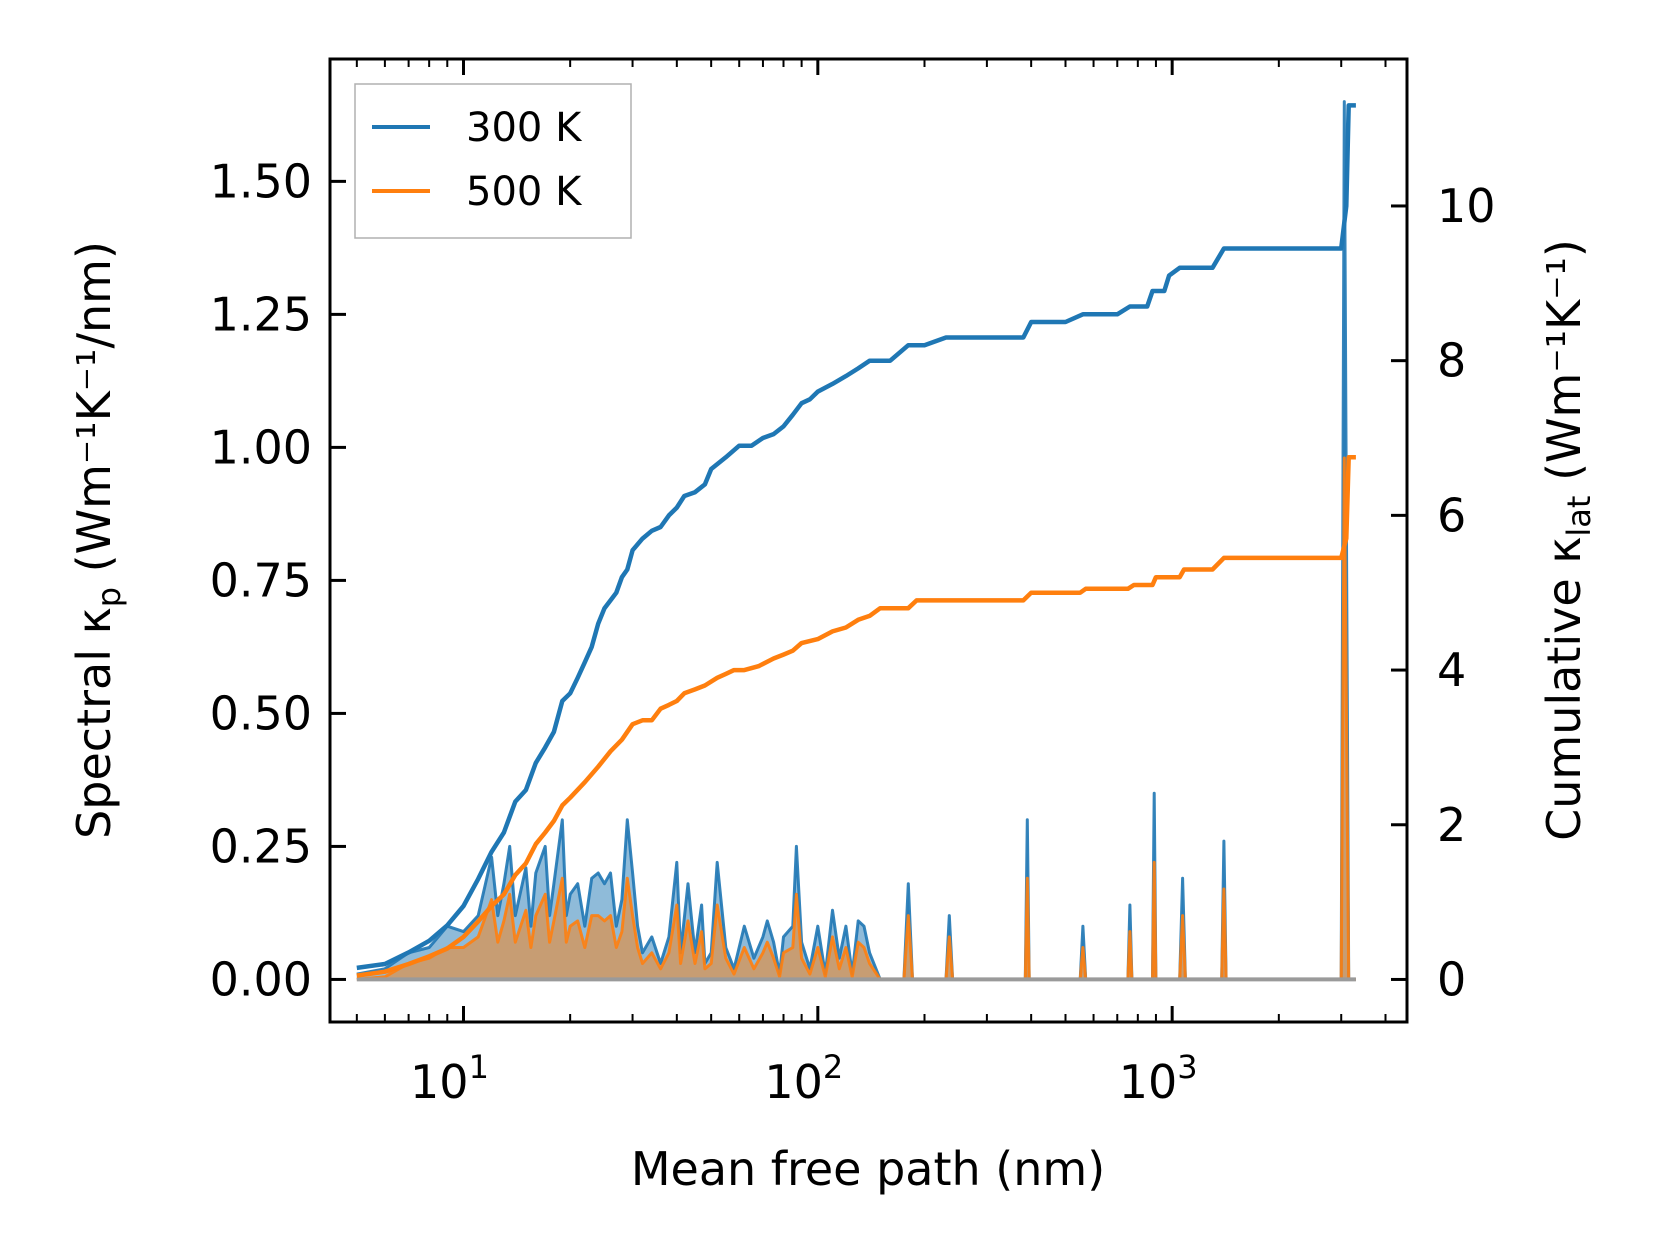 This screenshot has width=1660, height=1254. I want to click on y-right-tick-label: 4, so click(1451, 670).